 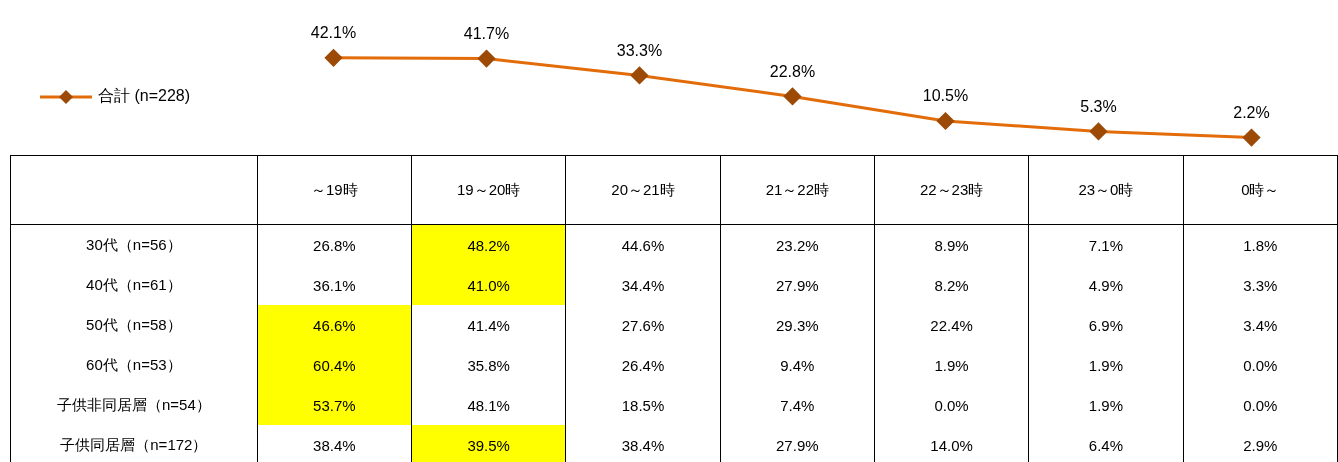 I want to click on data-label: 22.4%, so click(x=951, y=325).